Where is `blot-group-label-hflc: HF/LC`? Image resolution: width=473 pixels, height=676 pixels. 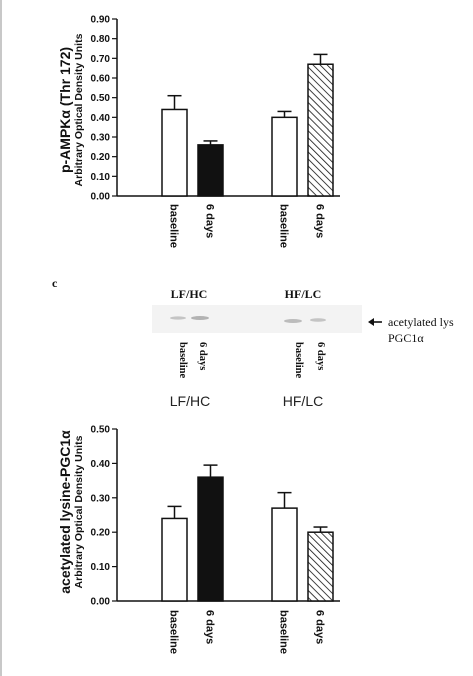 blot-group-label-hflc: HF/LC is located at coordinates (303, 294).